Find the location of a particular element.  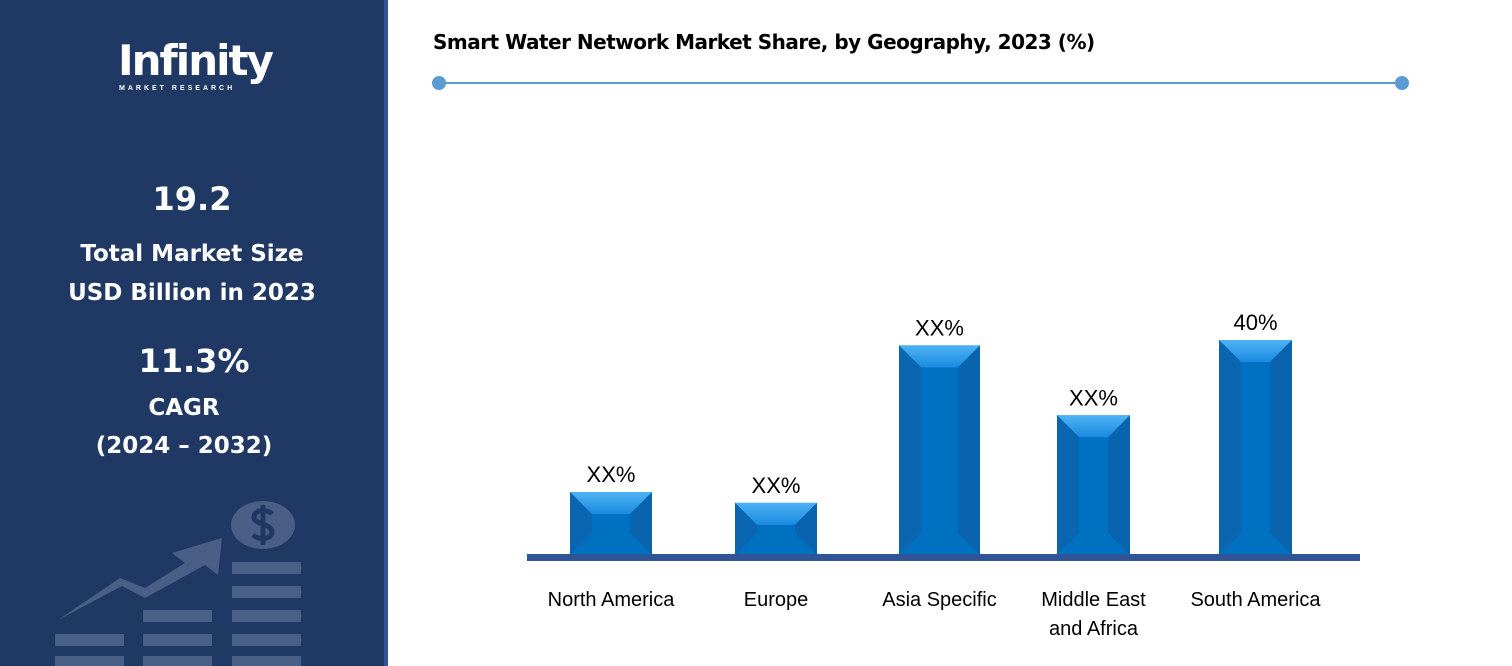

category-label: South America is located at coordinates (1255, 600).